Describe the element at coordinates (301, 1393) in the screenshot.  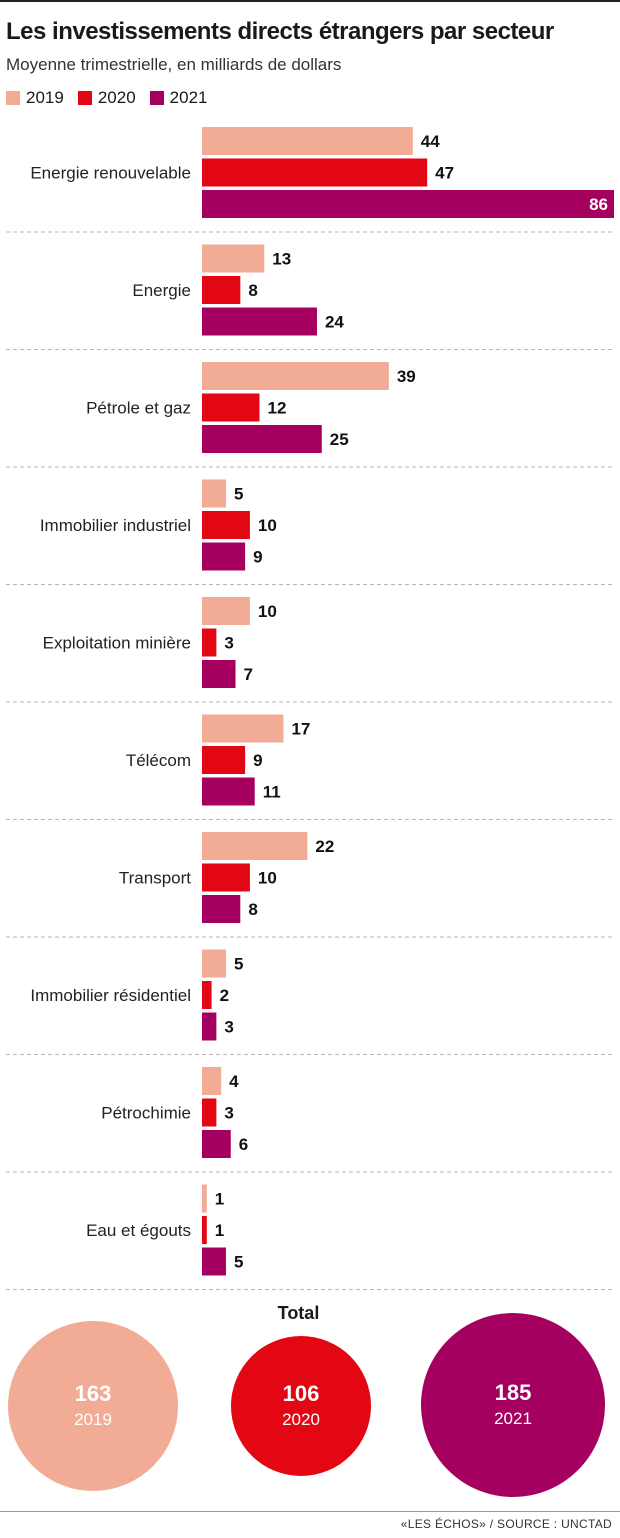
I see `total-value-2020: 106` at that location.